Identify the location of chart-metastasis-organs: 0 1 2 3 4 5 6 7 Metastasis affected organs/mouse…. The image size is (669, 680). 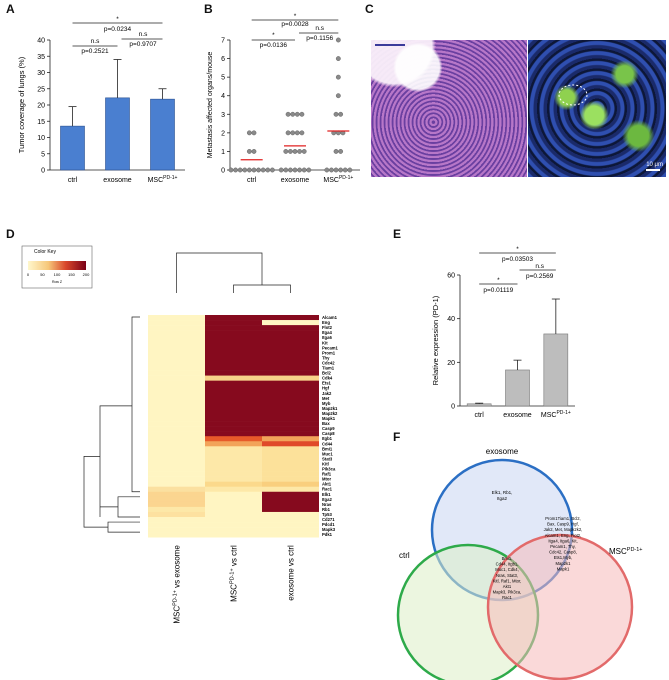
(283, 98).